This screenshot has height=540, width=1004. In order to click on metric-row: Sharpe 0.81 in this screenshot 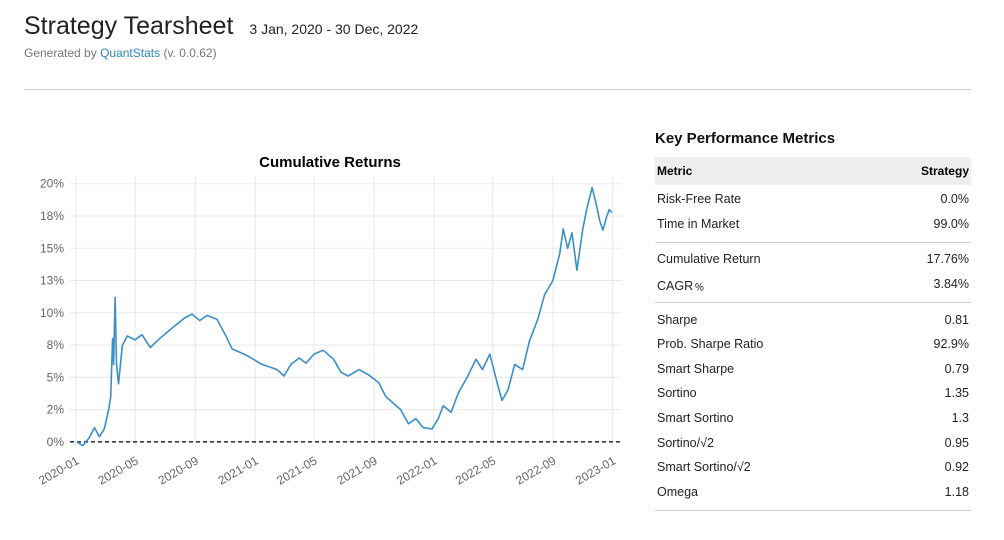, I will do `click(813, 319)`.